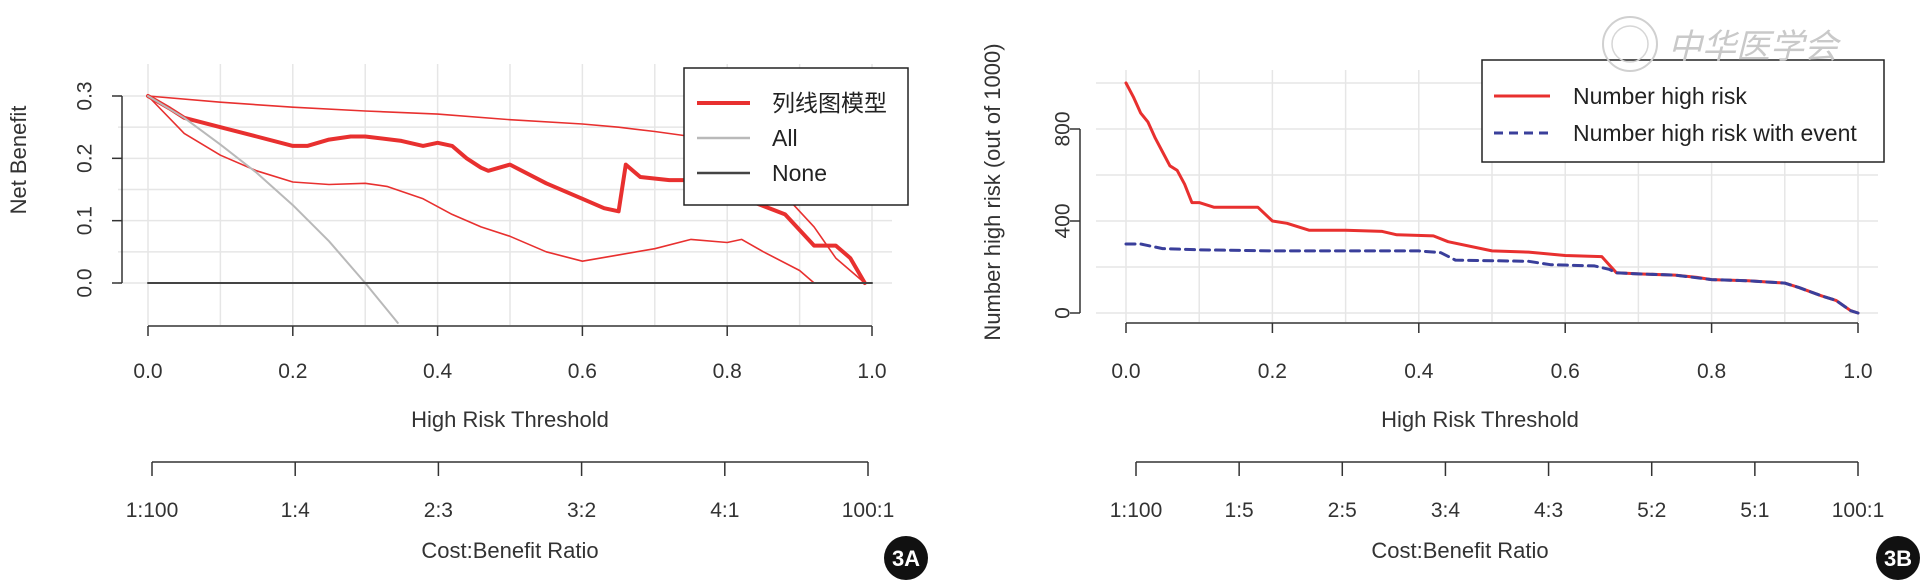  I want to click on x-tick-label-p2-1: 0.2, so click(1272, 371).